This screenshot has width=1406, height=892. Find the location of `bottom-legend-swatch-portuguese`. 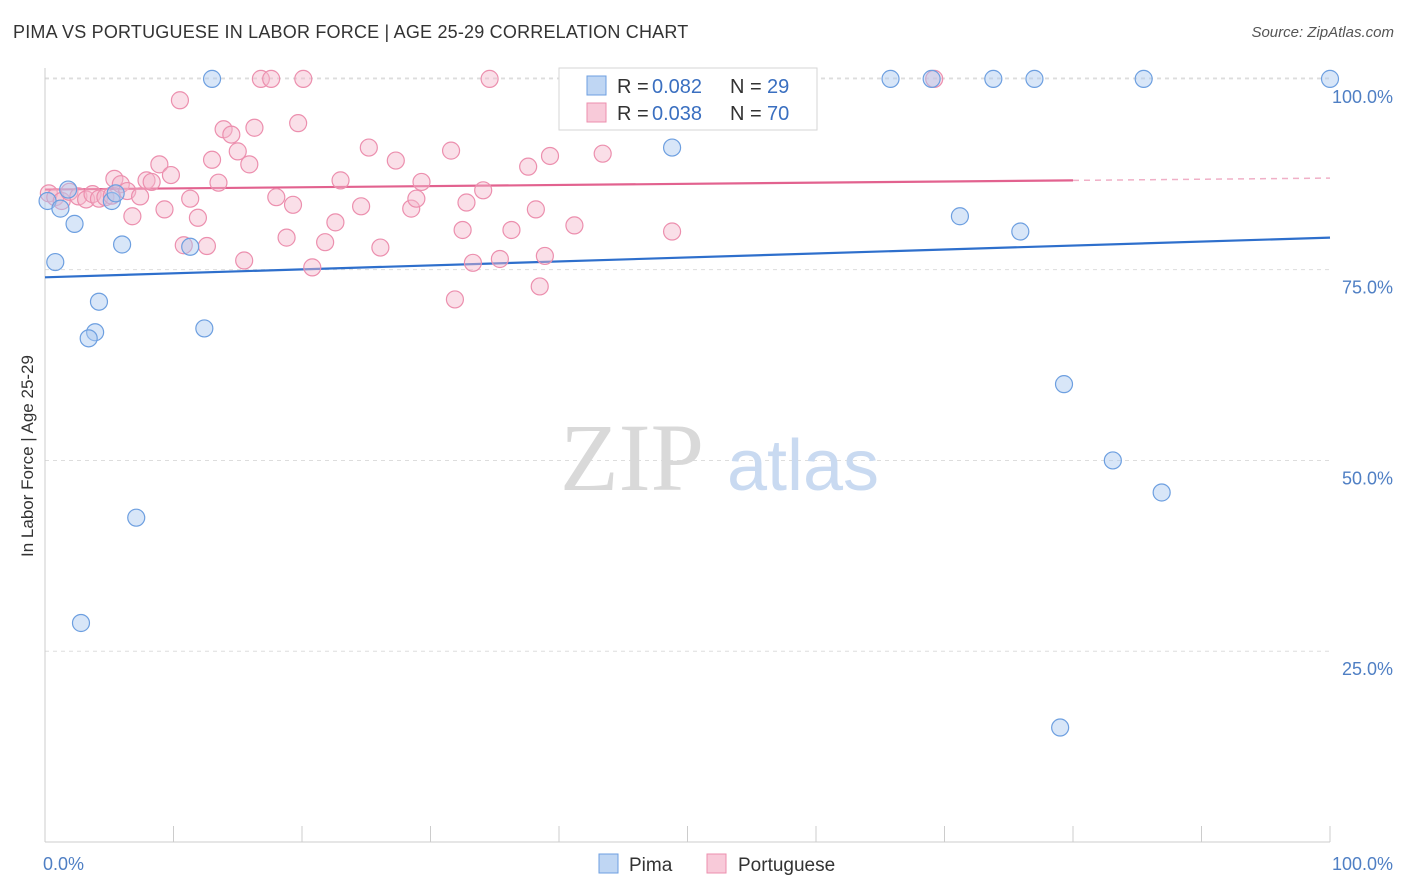

bottom-legend-swatch-portuguese is located at coordinates (716, 863).